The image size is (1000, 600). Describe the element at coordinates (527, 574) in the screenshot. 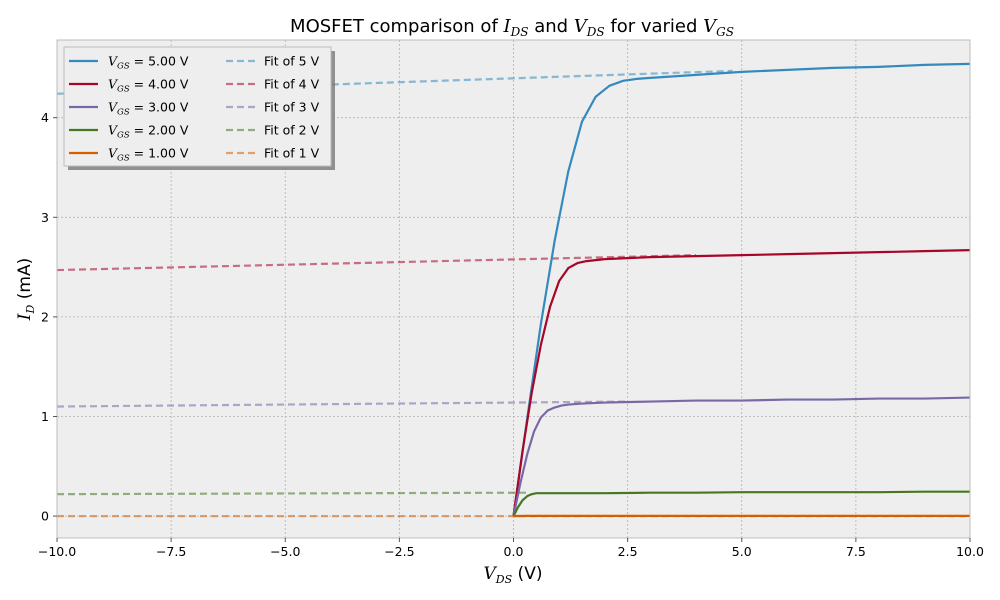

I see `xlabel-unit: (V)` at that location.